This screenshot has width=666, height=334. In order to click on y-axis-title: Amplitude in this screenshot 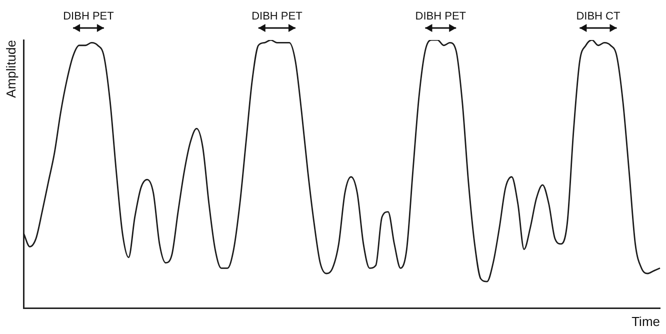, I will do `click(10, 69)`.